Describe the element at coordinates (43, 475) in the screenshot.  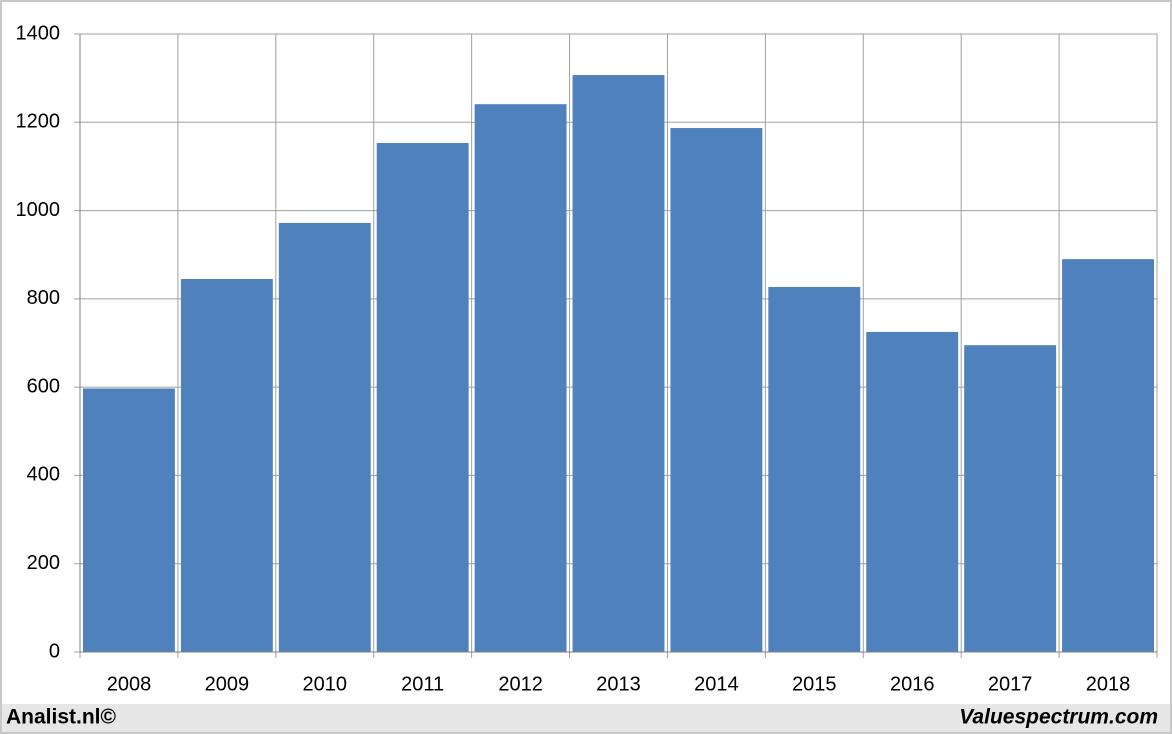
I see `y-tick-label: 400` at that location.